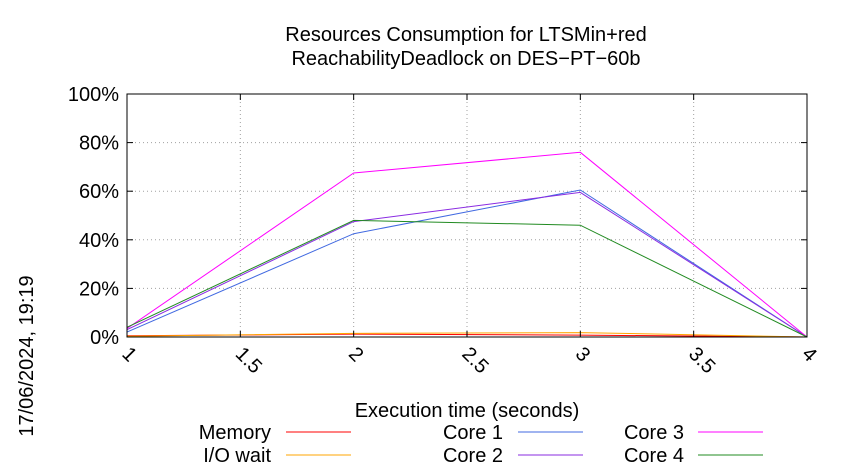  I want to click on legend-label-core-2: Core 2, so click(473, 456).